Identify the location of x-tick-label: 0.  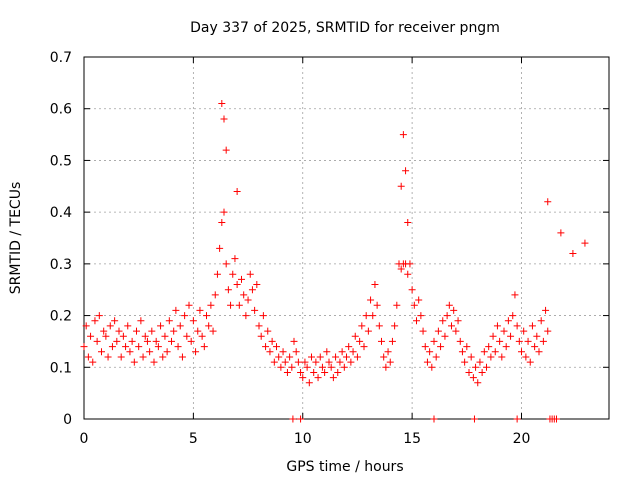
(84, 439).